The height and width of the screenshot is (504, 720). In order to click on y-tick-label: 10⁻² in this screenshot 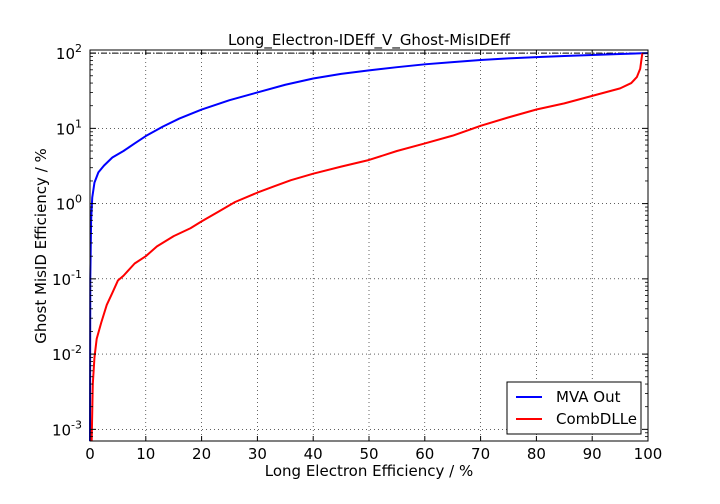, I will do `click(67, 353)`.